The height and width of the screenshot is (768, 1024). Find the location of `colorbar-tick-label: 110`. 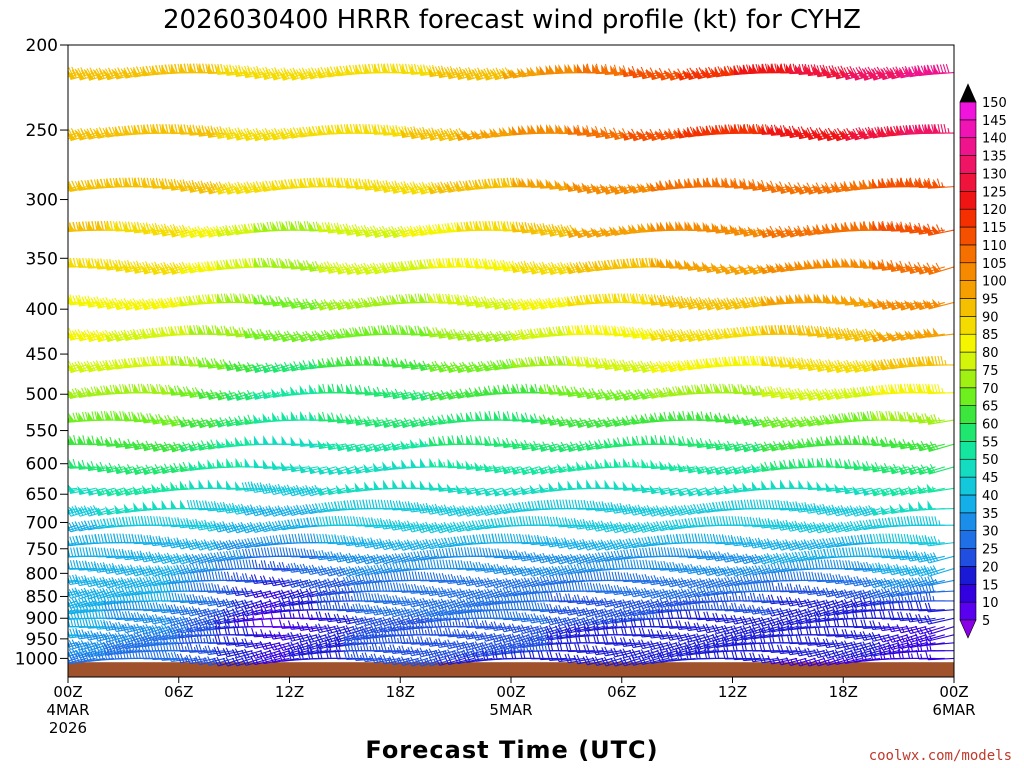

colorbar-tick-label: 110 is located at coordinates (994, 246).